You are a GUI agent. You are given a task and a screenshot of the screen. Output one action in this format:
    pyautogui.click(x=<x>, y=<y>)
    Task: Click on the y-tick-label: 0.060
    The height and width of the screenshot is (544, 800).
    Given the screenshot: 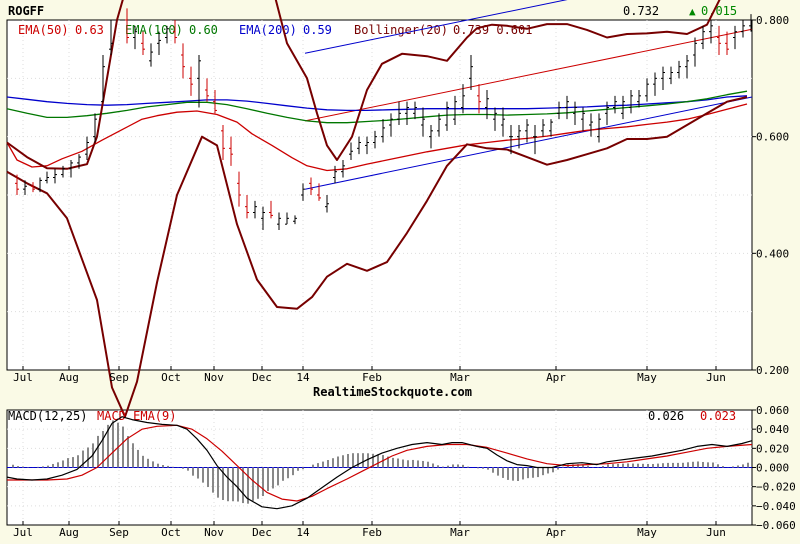 What is the action you would take?
    pyautogui.click(x=772, y=410)
    